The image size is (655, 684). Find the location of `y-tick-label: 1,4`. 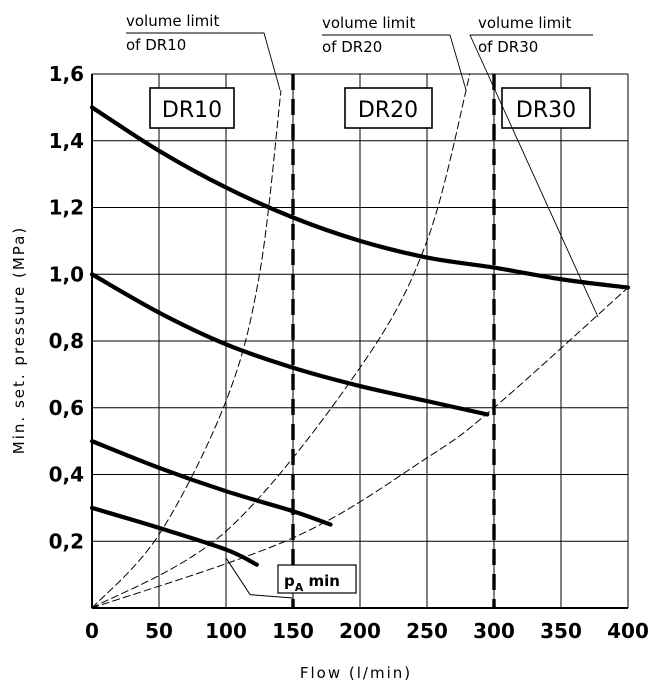

y-tick-label: 1,4 is located at coordinates (66, 141).